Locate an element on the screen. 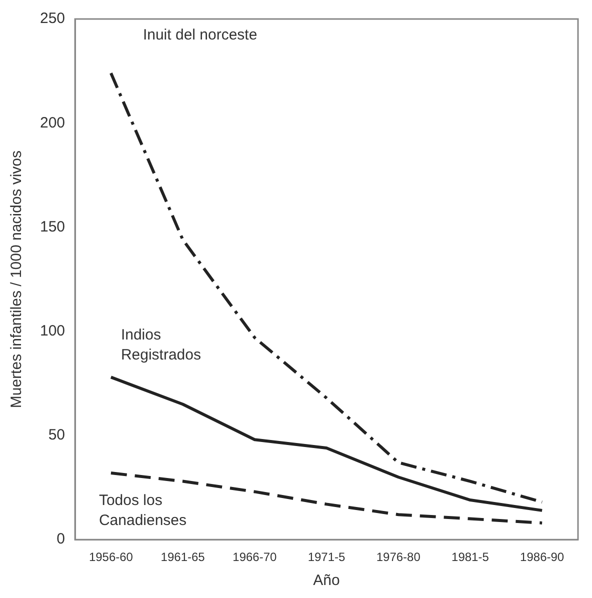 This screenshot has height=598, width=592. x-tick-label: 1956-60 is located at coordinates (111, 557).